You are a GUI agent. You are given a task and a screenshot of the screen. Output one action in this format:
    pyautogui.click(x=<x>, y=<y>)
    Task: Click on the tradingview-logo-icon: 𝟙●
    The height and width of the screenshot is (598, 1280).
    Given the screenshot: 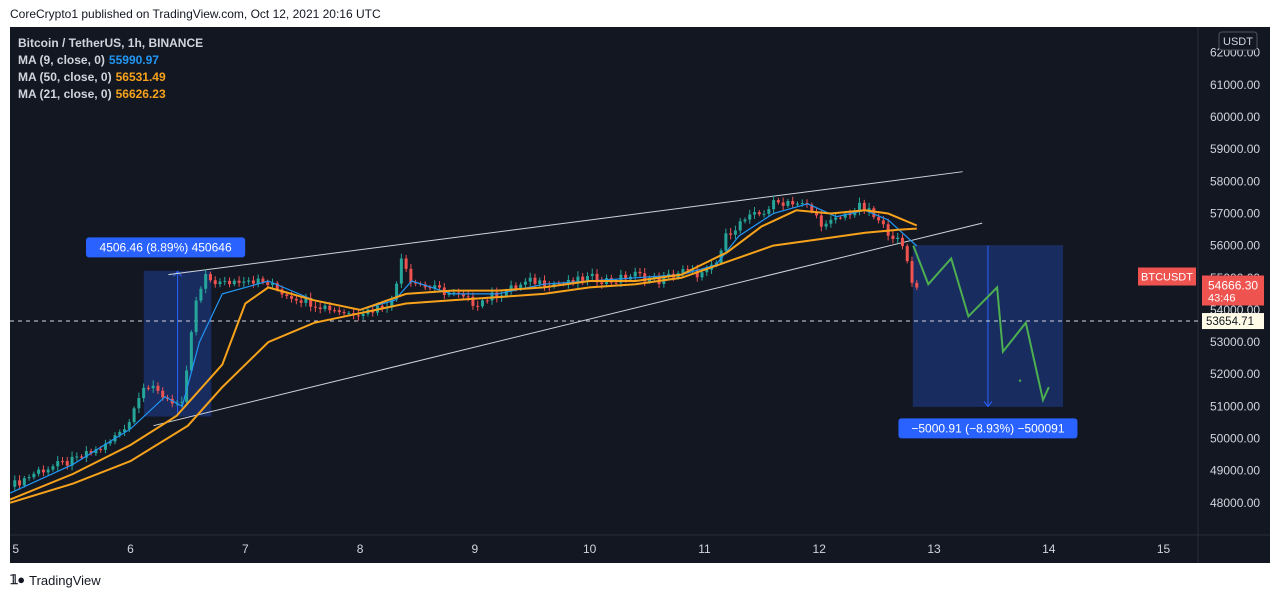 What is the action you would take?
    pyautogui.click(x=17, y=579)
    